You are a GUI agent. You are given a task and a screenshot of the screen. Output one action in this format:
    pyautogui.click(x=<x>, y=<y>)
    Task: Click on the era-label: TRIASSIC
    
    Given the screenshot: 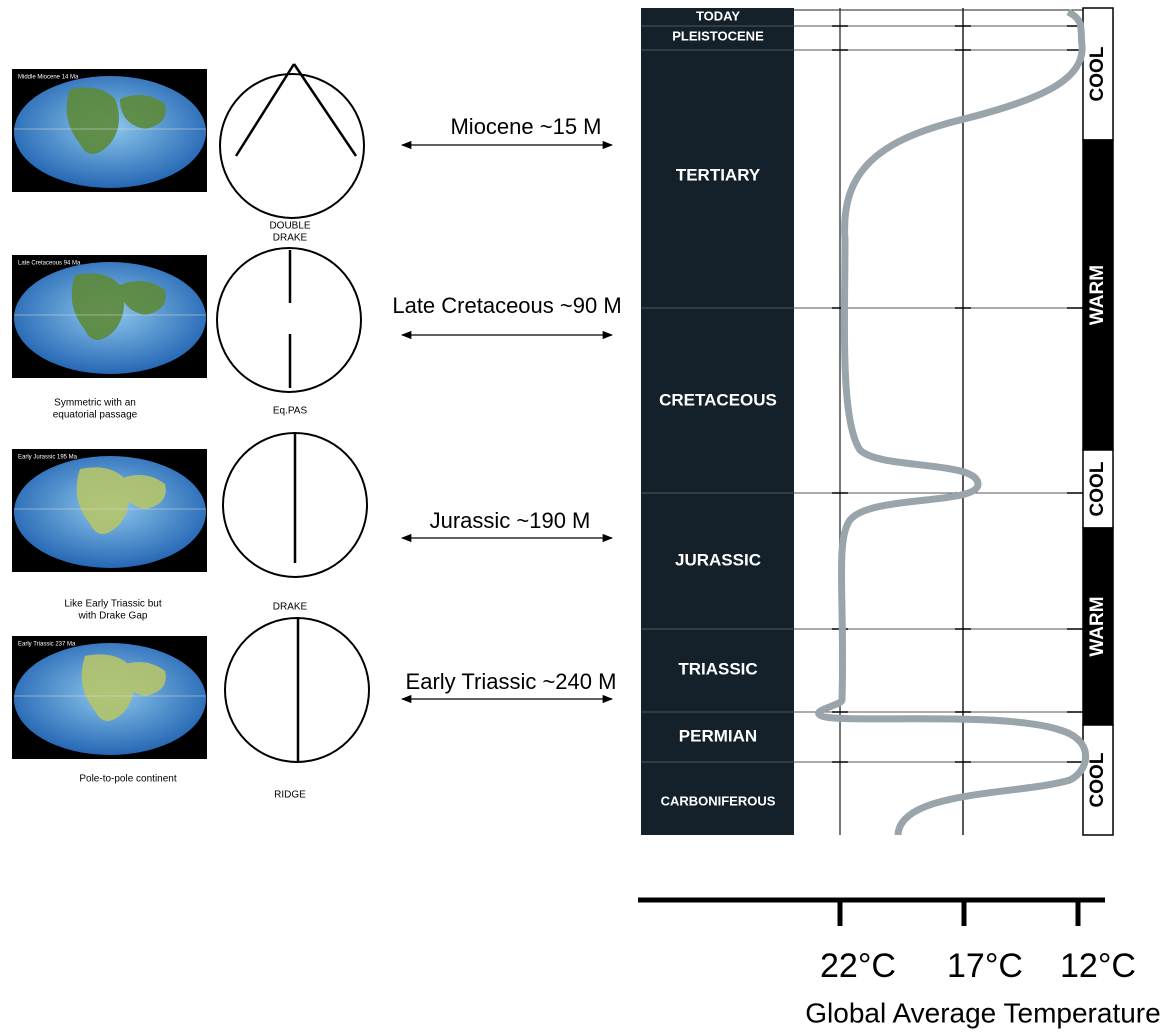 What is the action you would take?
    pyautogui.click(x=717, y=668)
    